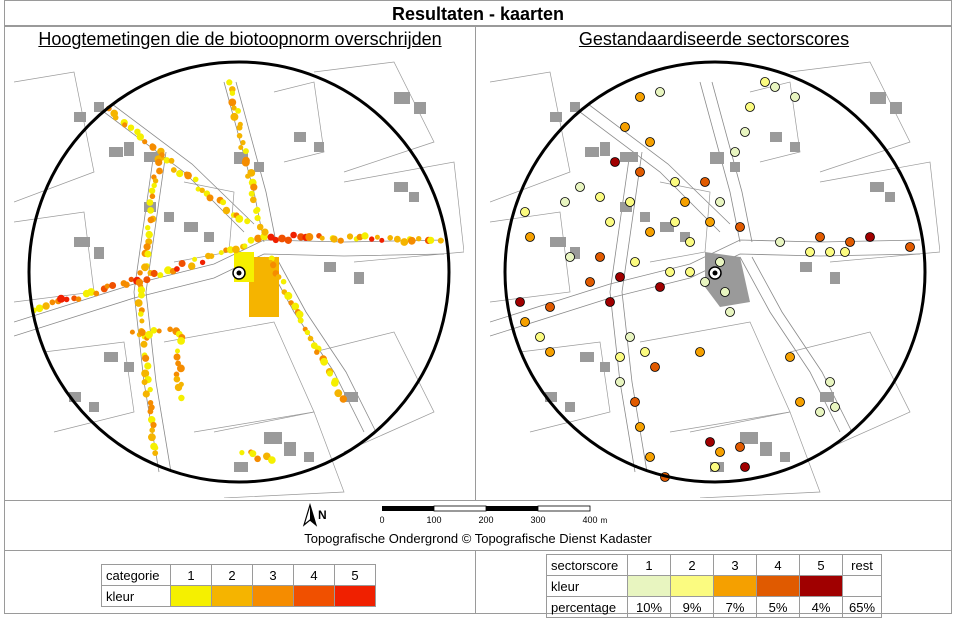 This screenshot has height=620, width=960. I want to click on north-label: N, so click(322, 515).